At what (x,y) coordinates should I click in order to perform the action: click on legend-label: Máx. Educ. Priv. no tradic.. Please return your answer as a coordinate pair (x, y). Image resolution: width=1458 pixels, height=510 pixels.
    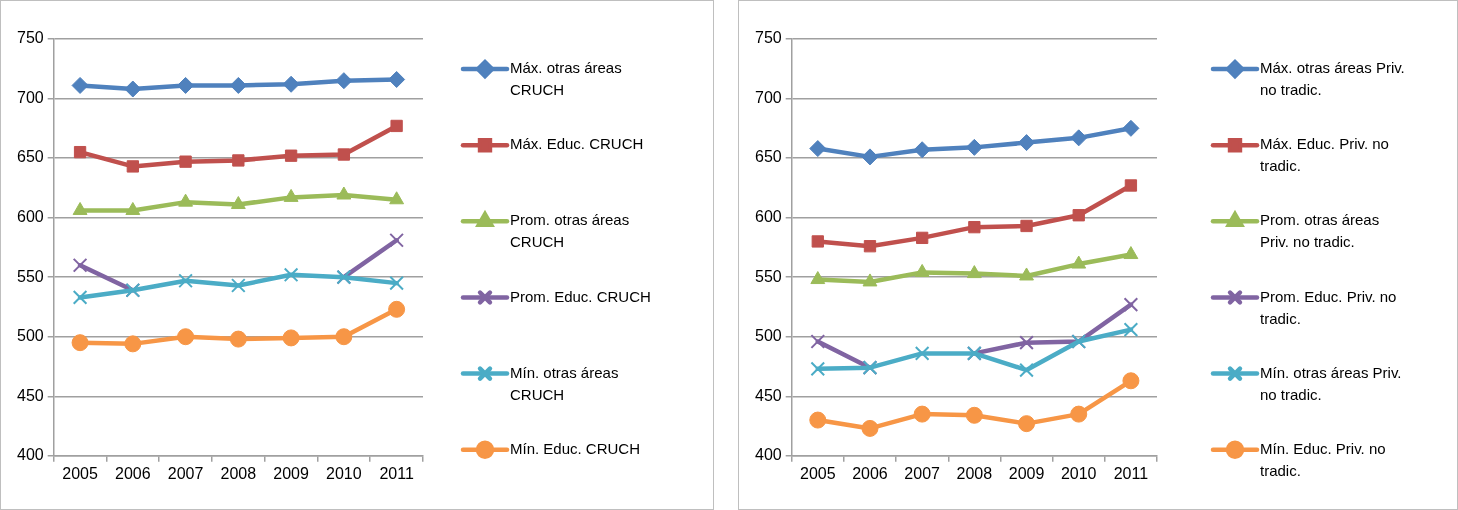
    Looking at the image, I should click on (1324, 155).